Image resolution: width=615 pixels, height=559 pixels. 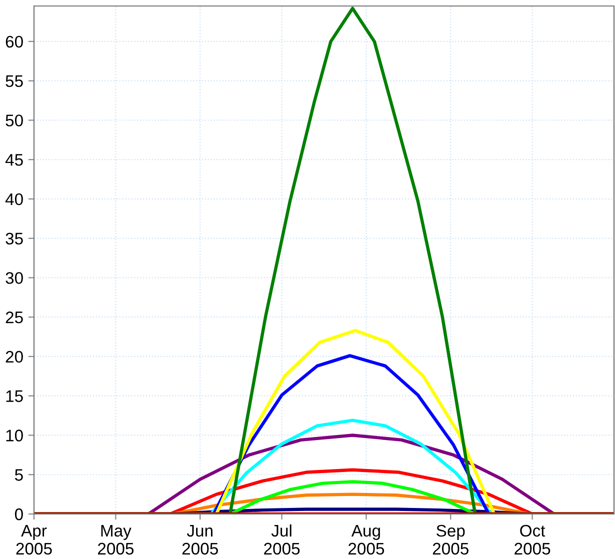 I want to click on y-tick-label: 0, so click(x=18, y=514).